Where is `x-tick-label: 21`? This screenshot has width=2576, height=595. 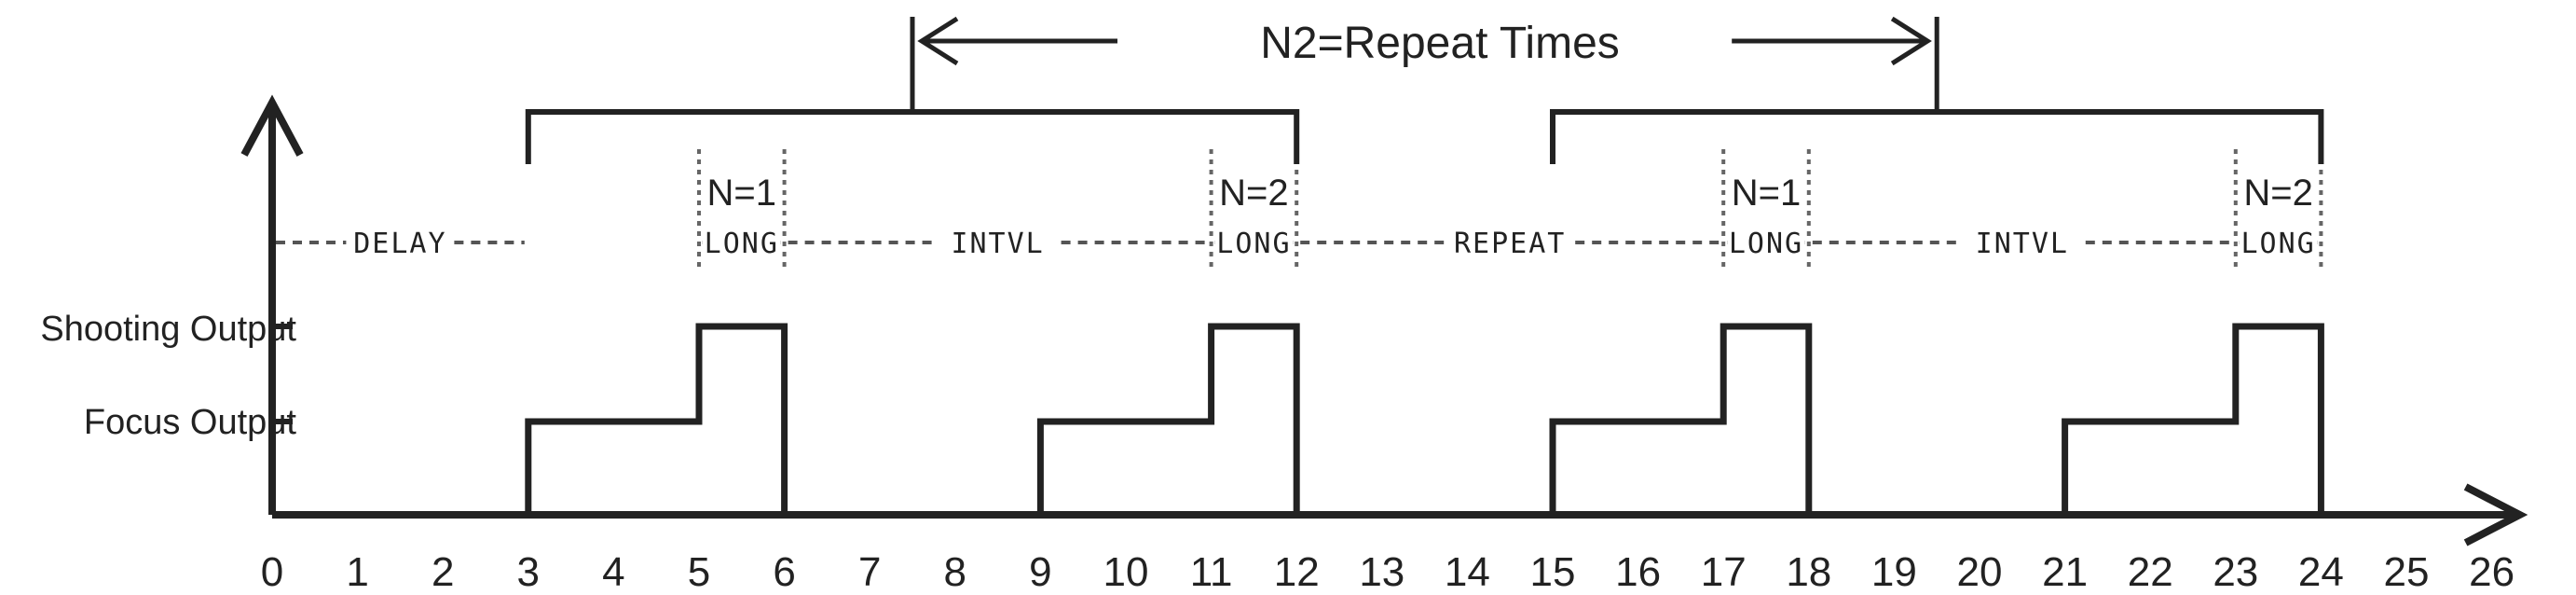
x-tick-label: 21 is located at coordinates (2065, 572).